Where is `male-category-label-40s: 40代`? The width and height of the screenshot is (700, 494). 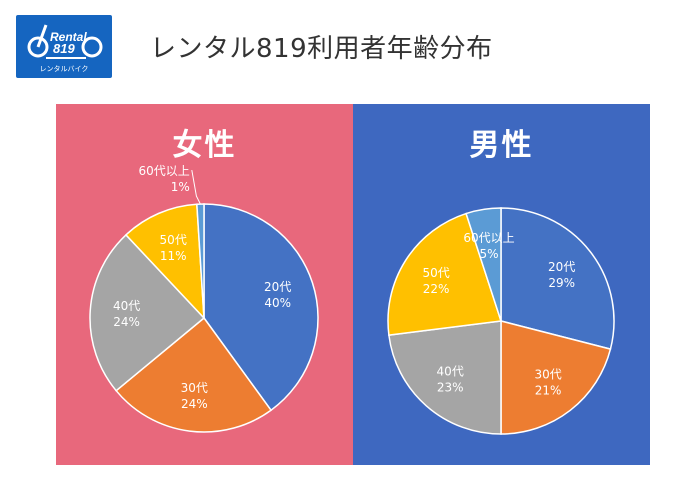 male-category-label-40s: 40代 is located at coordinates (450, 372).